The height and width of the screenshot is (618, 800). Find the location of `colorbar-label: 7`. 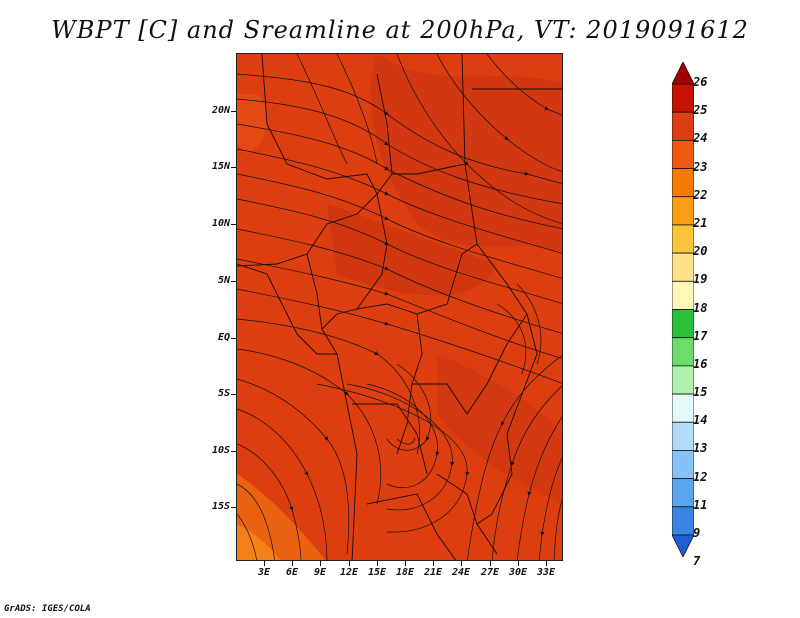

colorbar-label: 7 is located at coordinates (697, 561).